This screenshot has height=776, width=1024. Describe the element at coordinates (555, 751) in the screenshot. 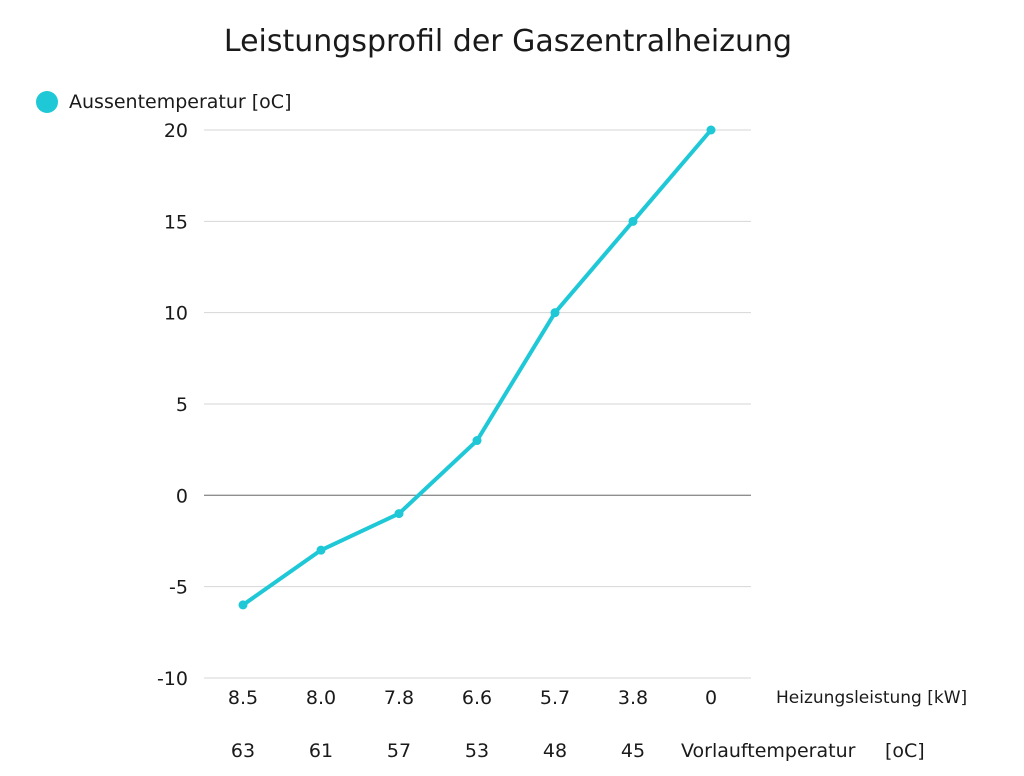

I see `secondary-x-tick-label: 48` at that location.